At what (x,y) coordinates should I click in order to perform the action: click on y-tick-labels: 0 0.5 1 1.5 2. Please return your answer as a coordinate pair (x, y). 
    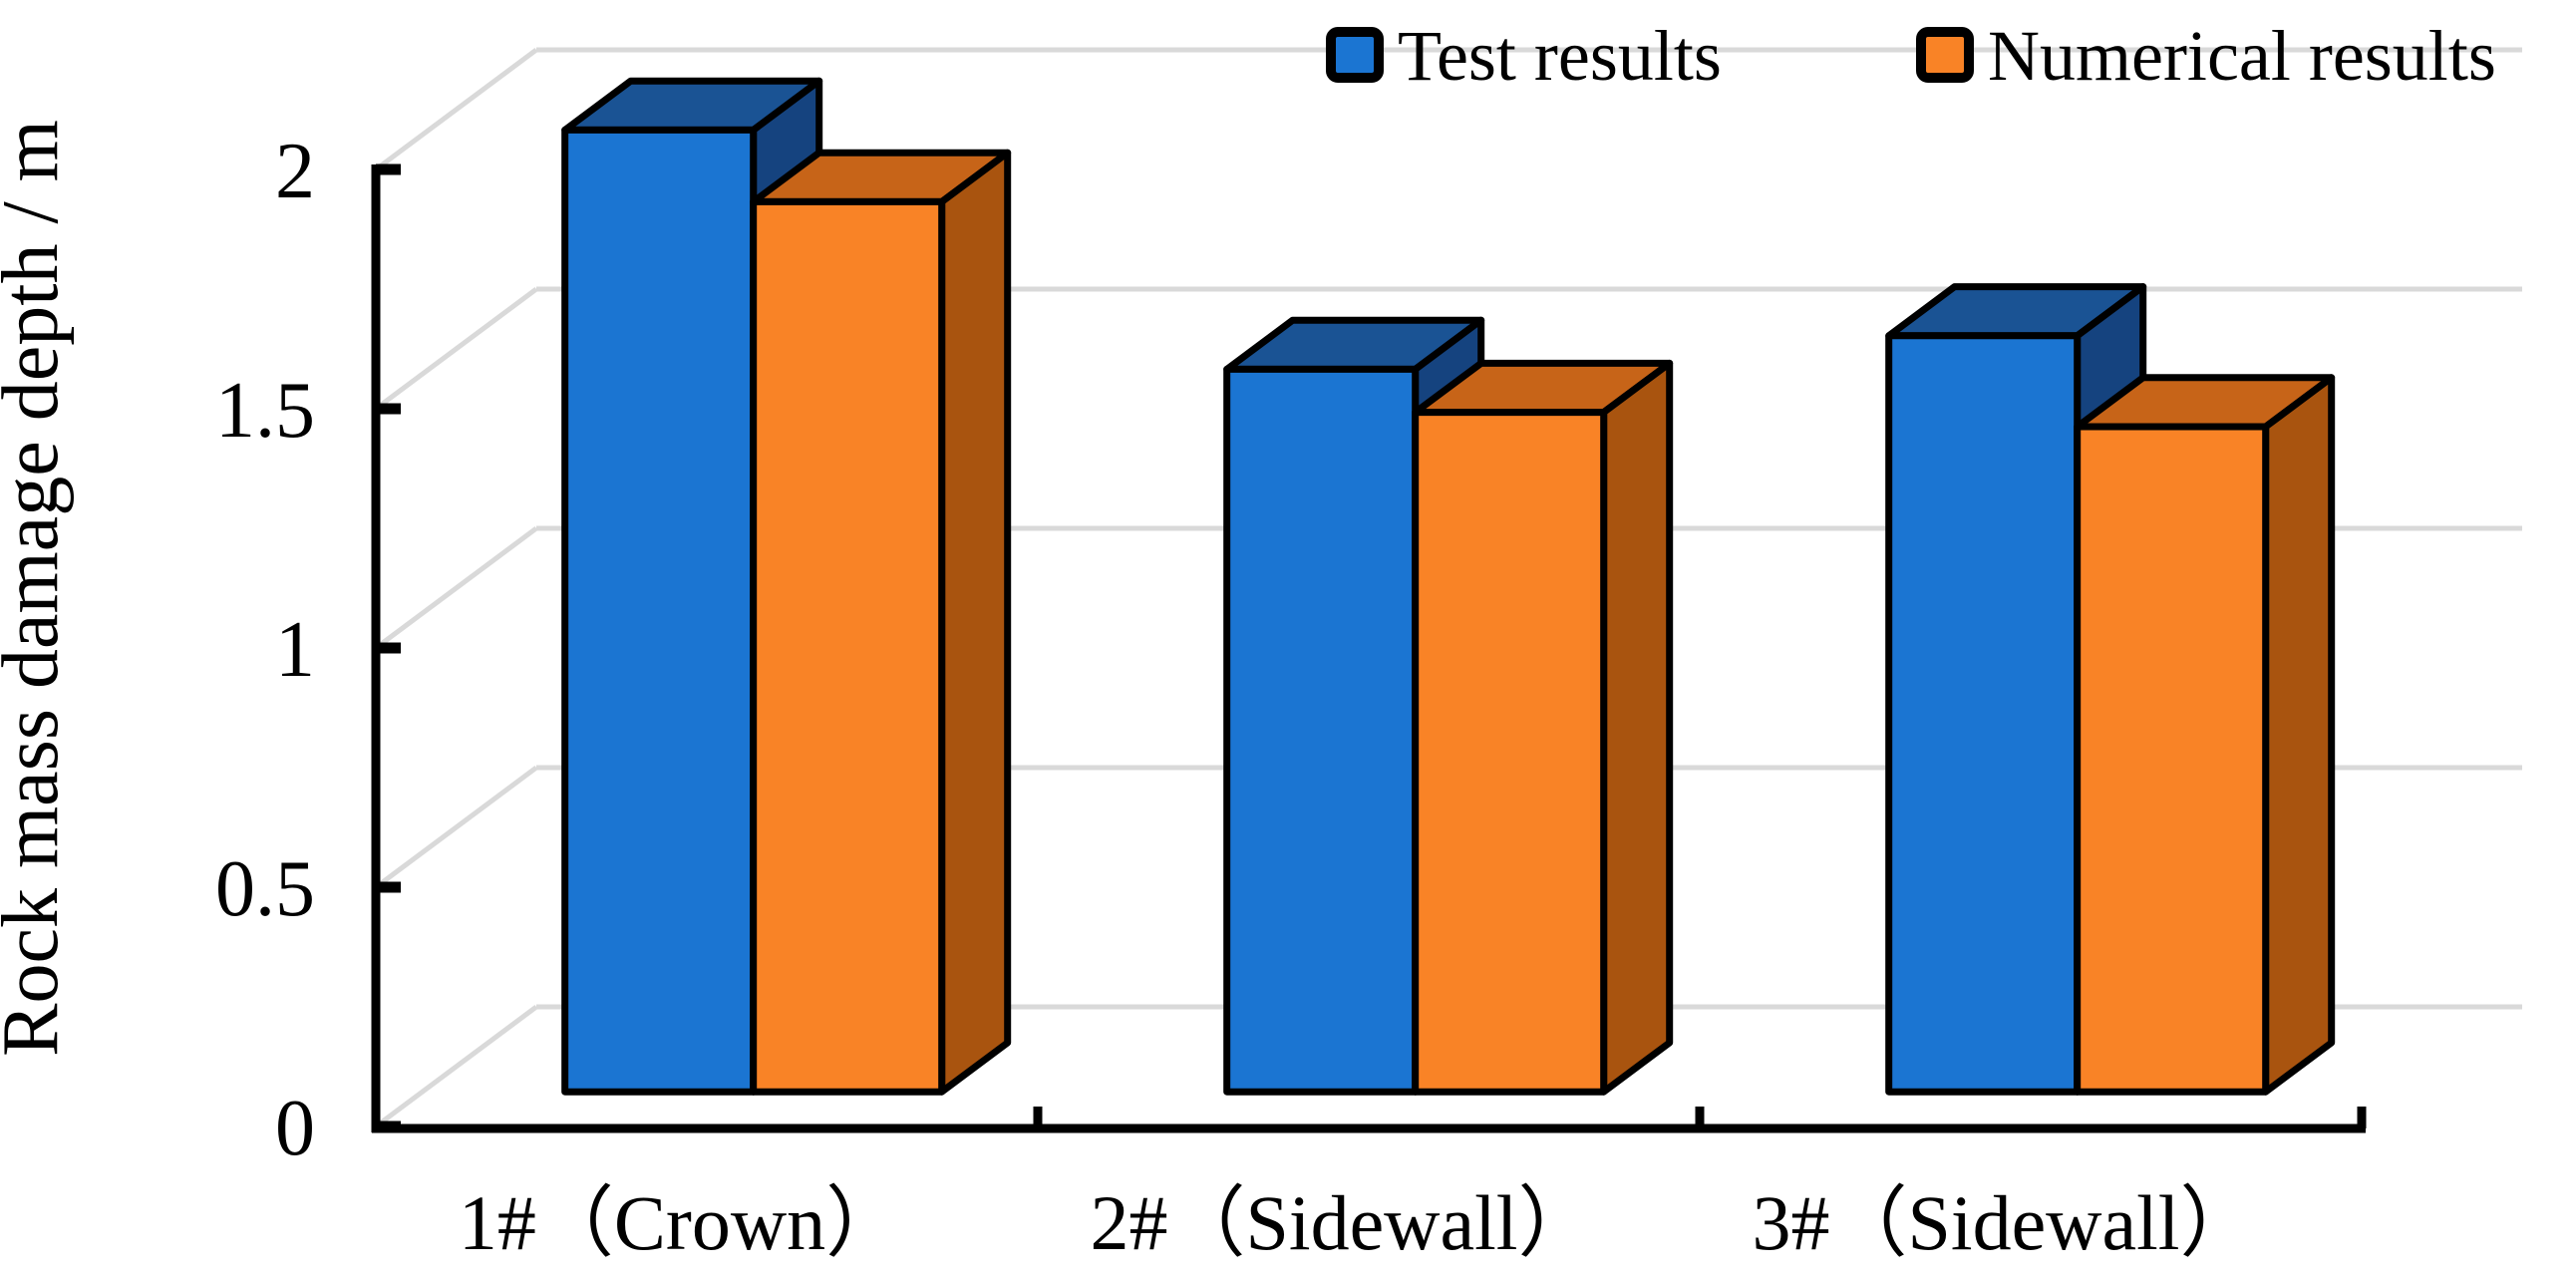
    Looking at the image, I should click on (265, 650).